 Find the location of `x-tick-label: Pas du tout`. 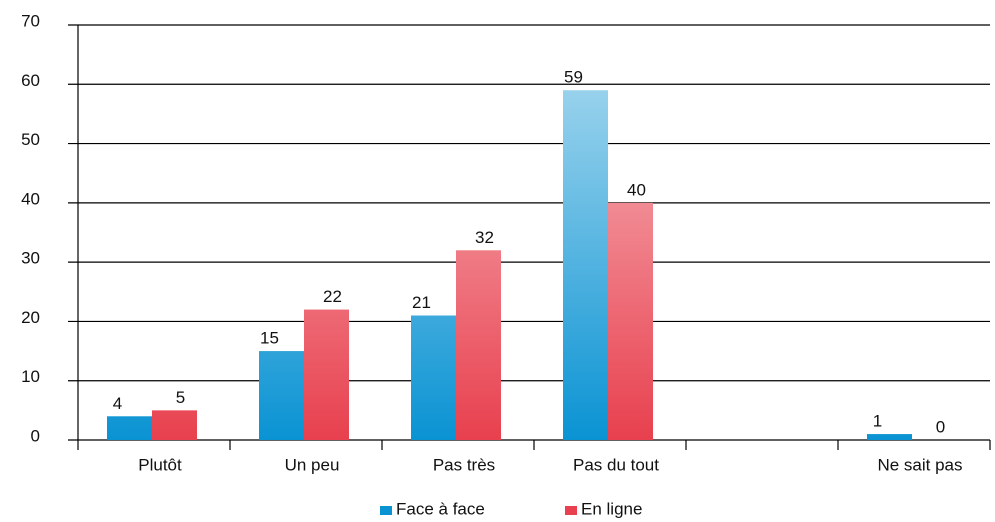

x-tick-label: Pas du tout is located at coordinates (616, 464).